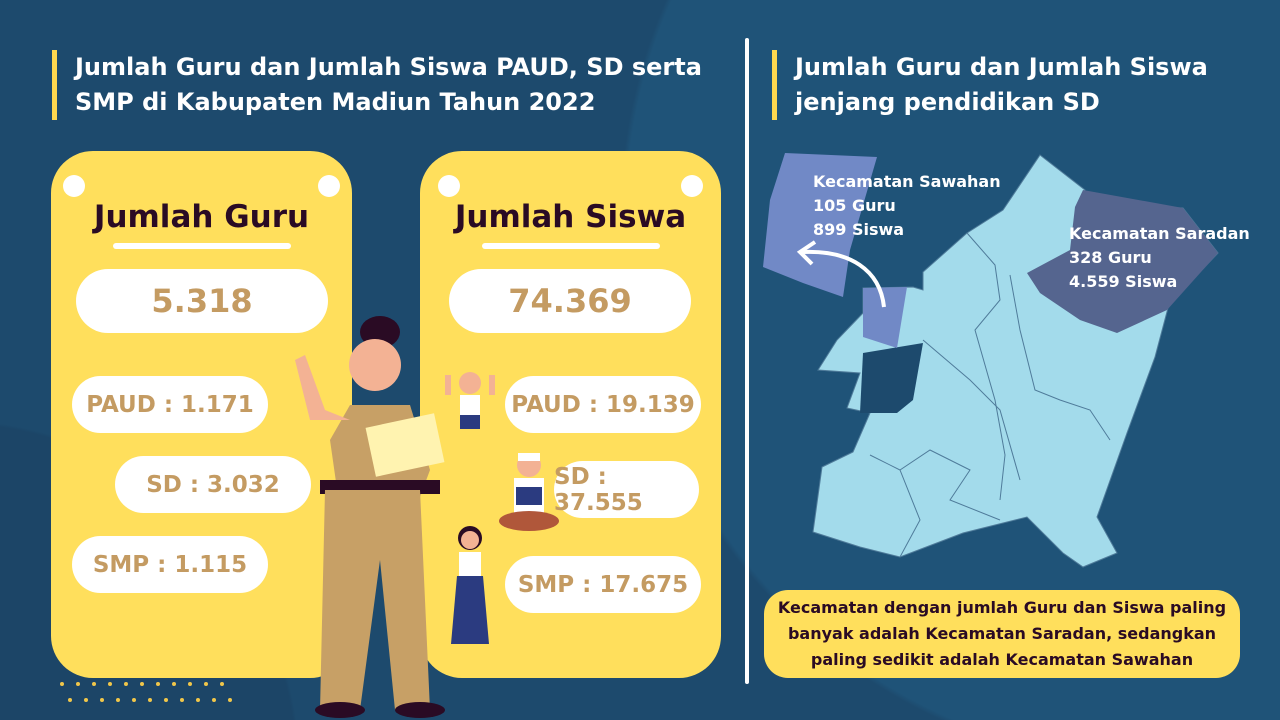 The height and width of the screenshot is (720, 1280). Describe the element at coordinates (570, 217) in the screenshot. I see `siswa-heading: Jumlah Siswa` at that location.